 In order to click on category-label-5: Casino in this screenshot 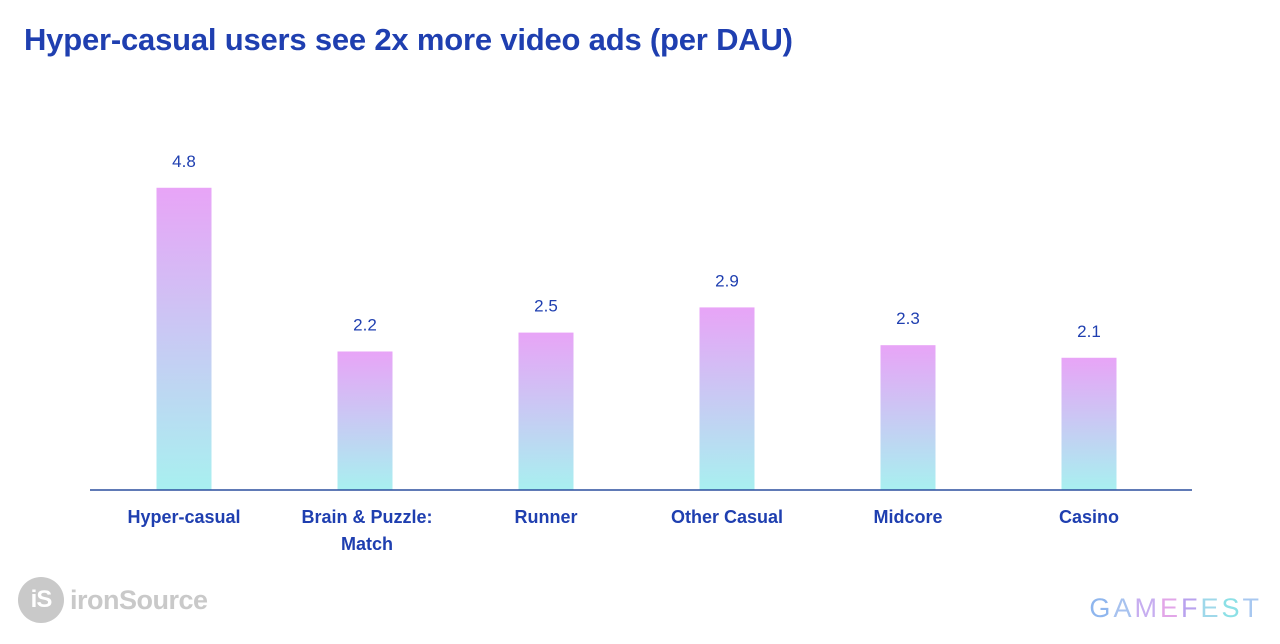, I will do `click(1089, 517)`.